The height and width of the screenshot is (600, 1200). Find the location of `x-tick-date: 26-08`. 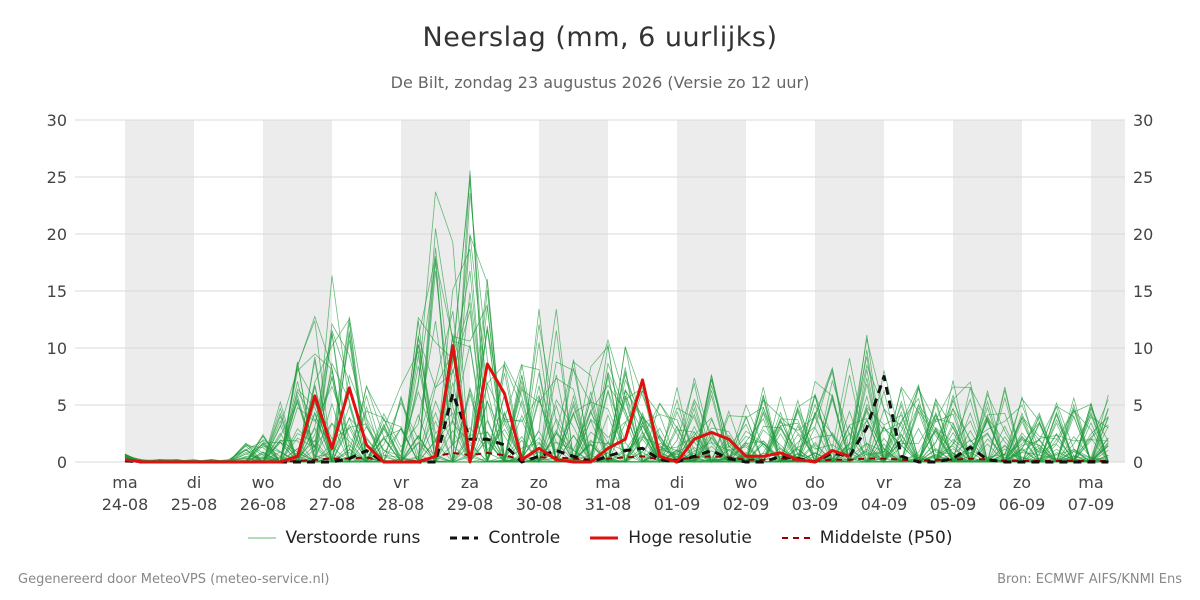

x-tick-date: 26-08 is located at coordinates (263, 504).